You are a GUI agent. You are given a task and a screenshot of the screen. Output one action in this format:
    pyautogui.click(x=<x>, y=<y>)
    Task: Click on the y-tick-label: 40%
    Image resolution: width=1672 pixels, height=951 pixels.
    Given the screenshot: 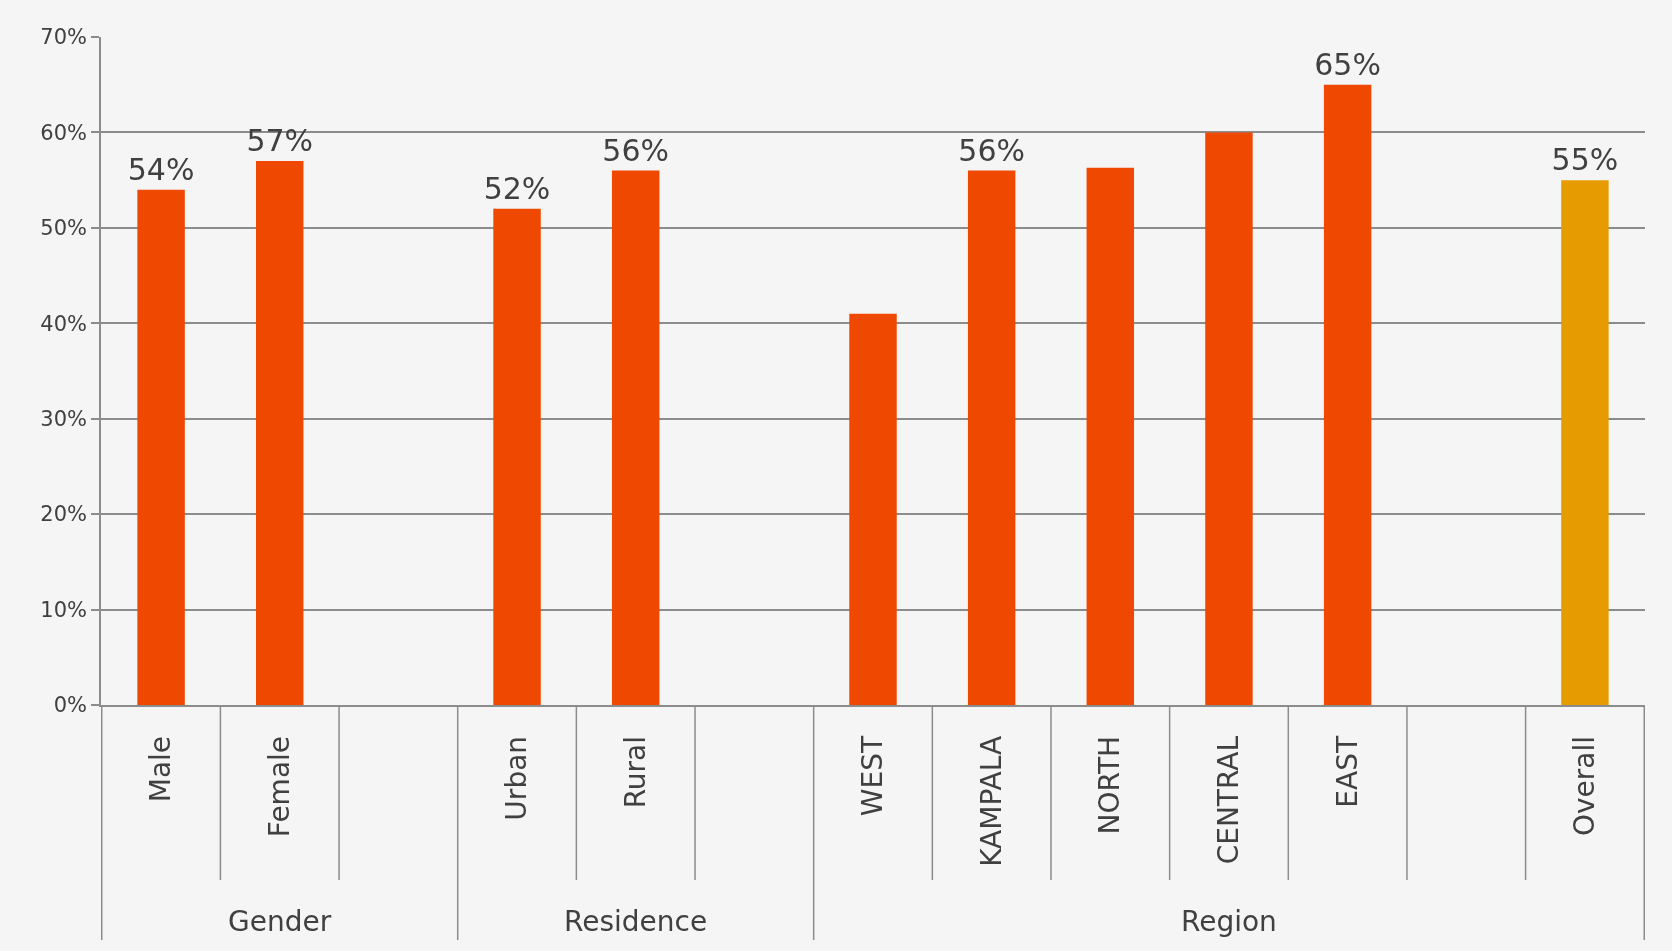 What is the action you would take?
    pyautogui.click(x=64, y=323)
    